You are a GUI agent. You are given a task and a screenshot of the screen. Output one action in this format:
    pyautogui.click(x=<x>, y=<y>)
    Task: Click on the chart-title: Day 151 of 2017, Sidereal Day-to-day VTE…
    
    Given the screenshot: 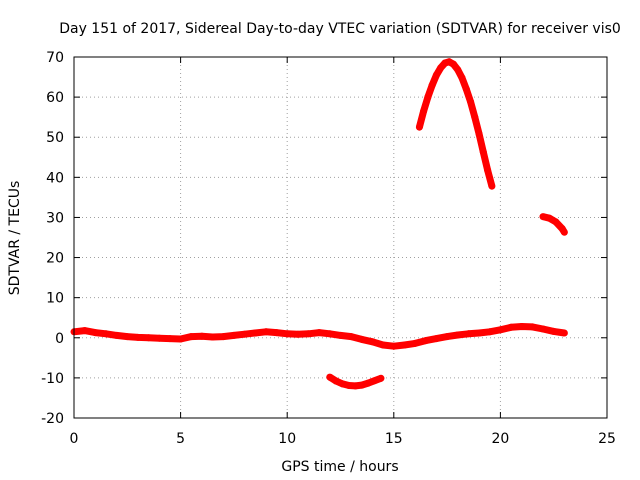 What is the action you would take?
    pyautogui.click(x=340, y=29)
    